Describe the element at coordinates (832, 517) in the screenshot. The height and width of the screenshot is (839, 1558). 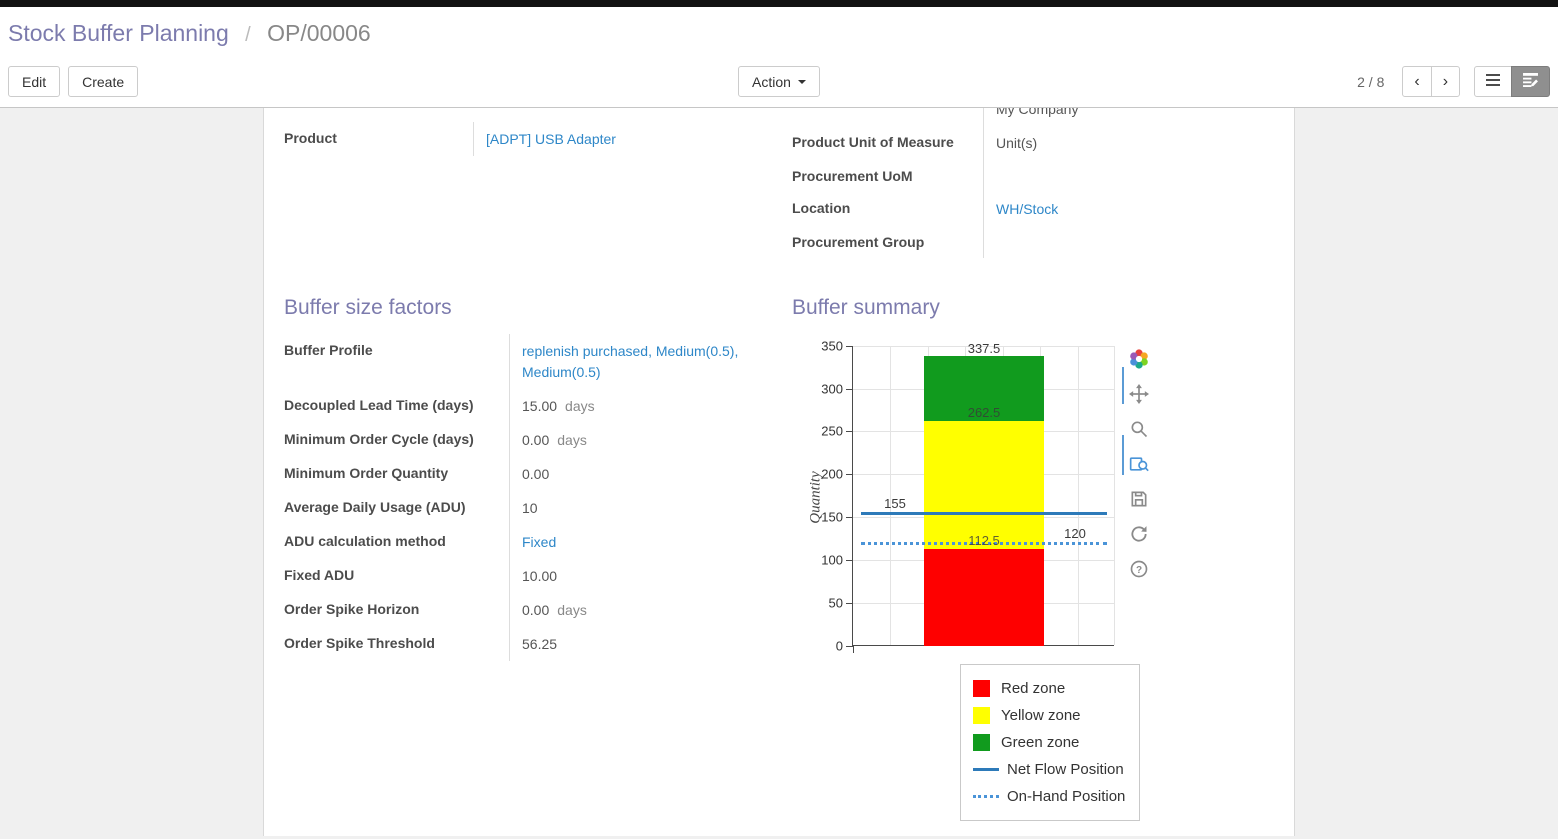
I see `y-tick-label: 150` at that location.